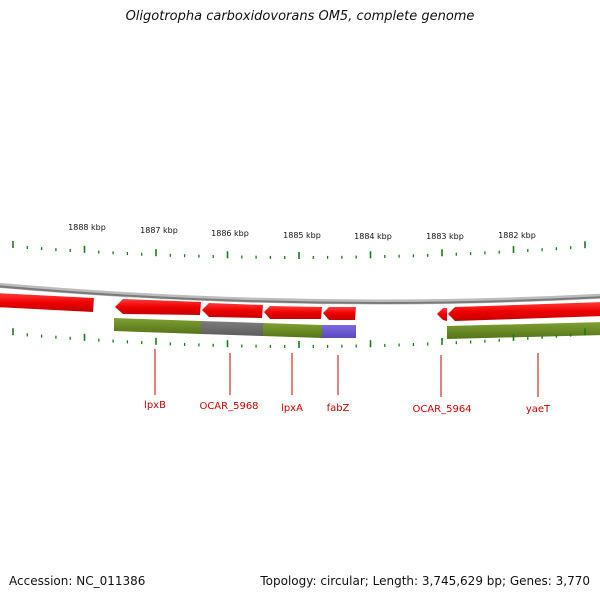  Describe the element at coordinates (47, 302) in the screenshot. I see `gene-arrow-left-partial` at that location.